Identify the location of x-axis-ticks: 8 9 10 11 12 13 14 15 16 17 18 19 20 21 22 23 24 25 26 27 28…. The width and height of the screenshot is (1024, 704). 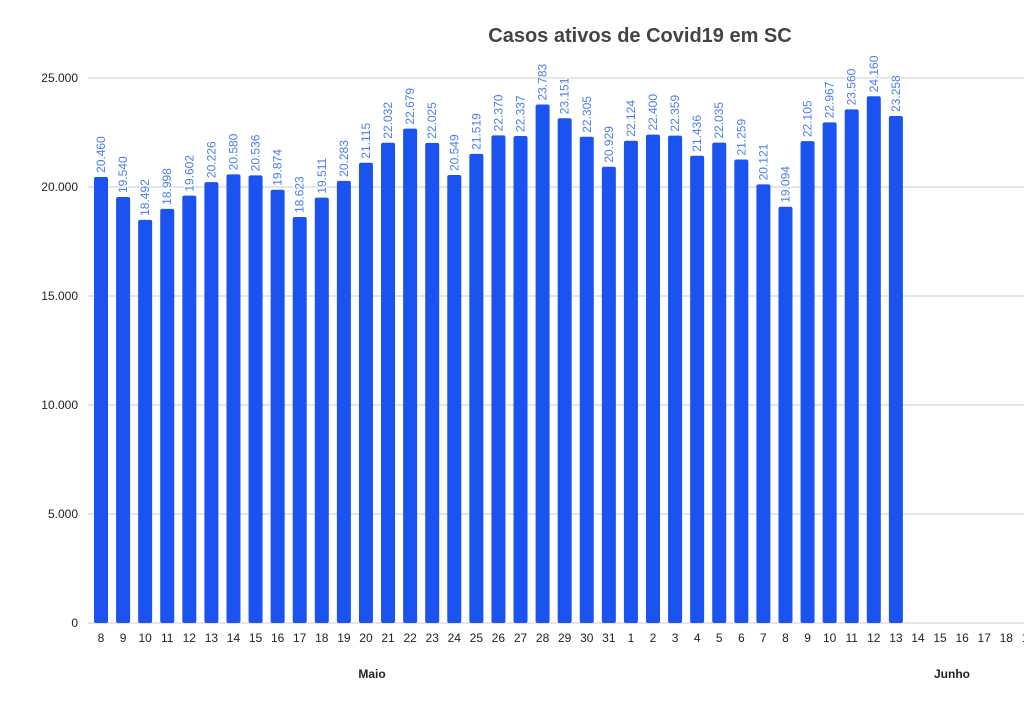
(561, 638).